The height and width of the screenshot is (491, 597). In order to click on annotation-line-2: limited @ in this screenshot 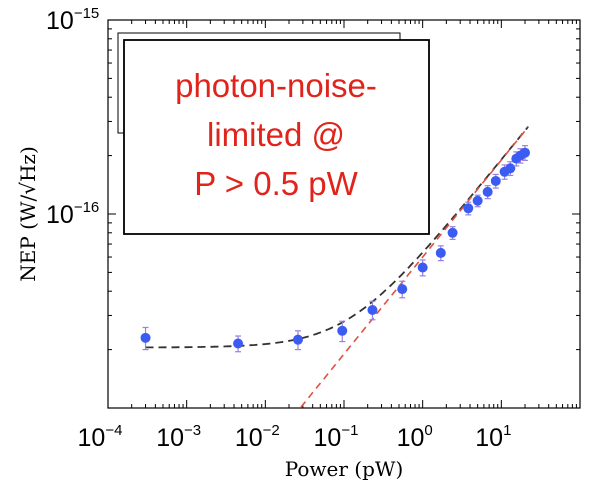, I will do `click(276, 134)`.